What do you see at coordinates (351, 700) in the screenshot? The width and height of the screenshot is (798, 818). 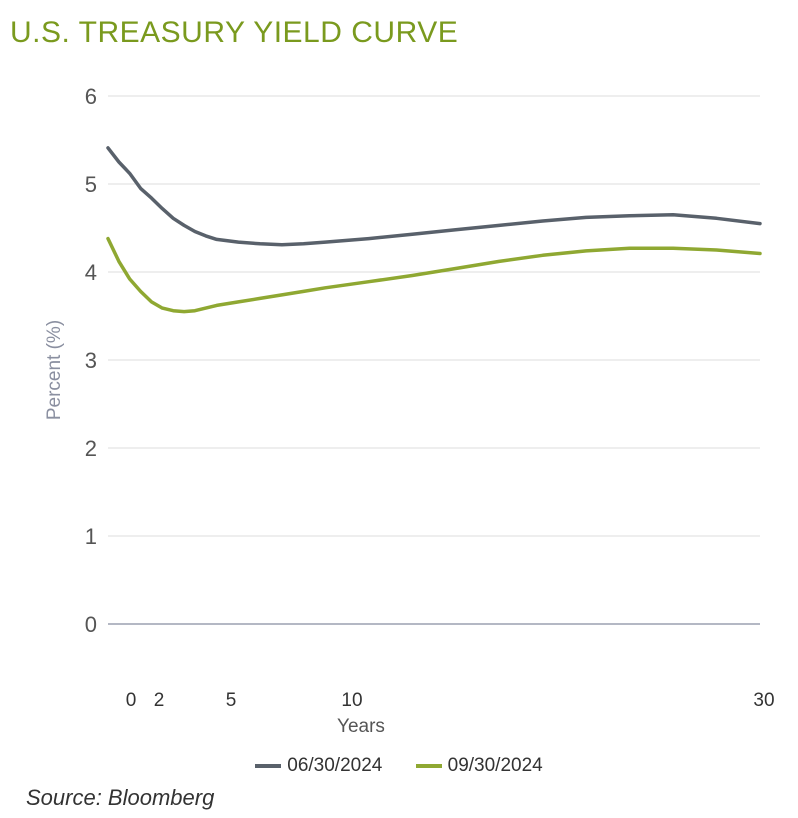 I see `x-tick-label: 10` at bounding box center [351, 700].